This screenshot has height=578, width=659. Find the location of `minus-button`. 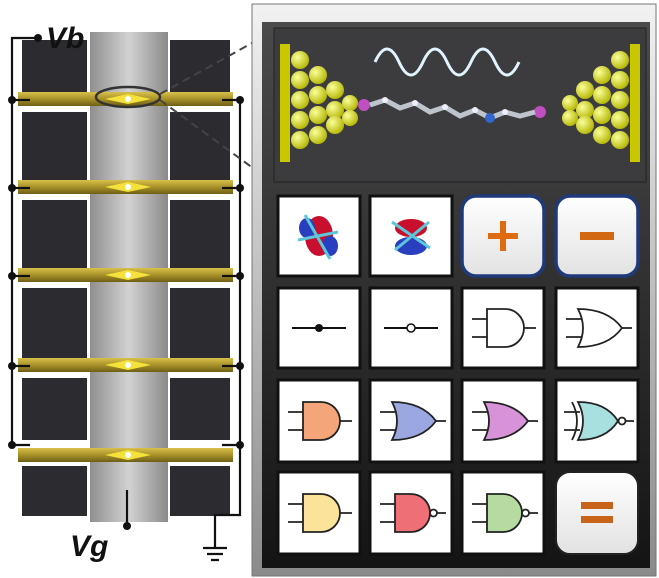

minus-button is located at coordinates (597, 236).